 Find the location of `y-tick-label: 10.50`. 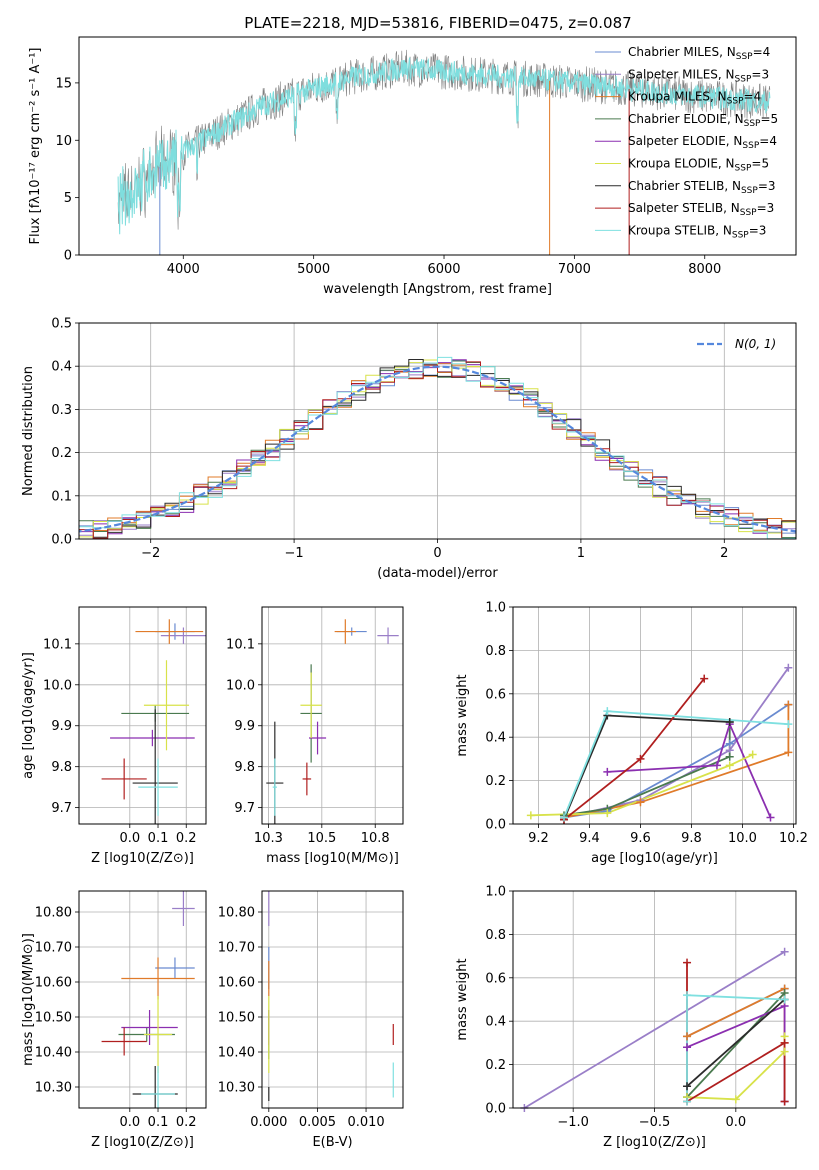

y-tick-label: 10.50 is located at coordinates (53, 1018).